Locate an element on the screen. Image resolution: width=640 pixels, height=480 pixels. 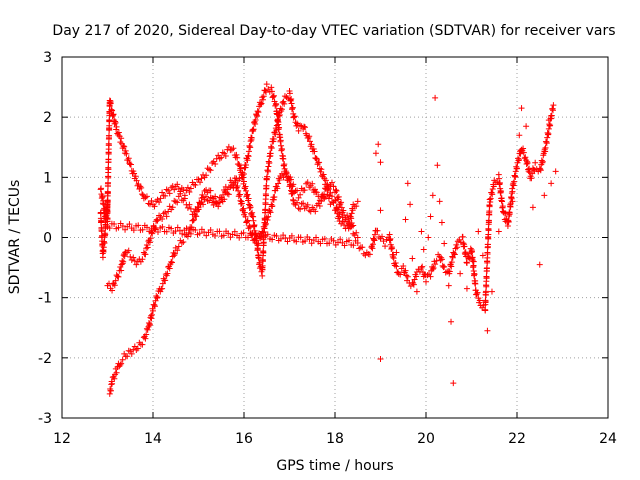
y-tick-labels: -3 -2 -1 0 1 2 3 is located at coordinates (45, 238).